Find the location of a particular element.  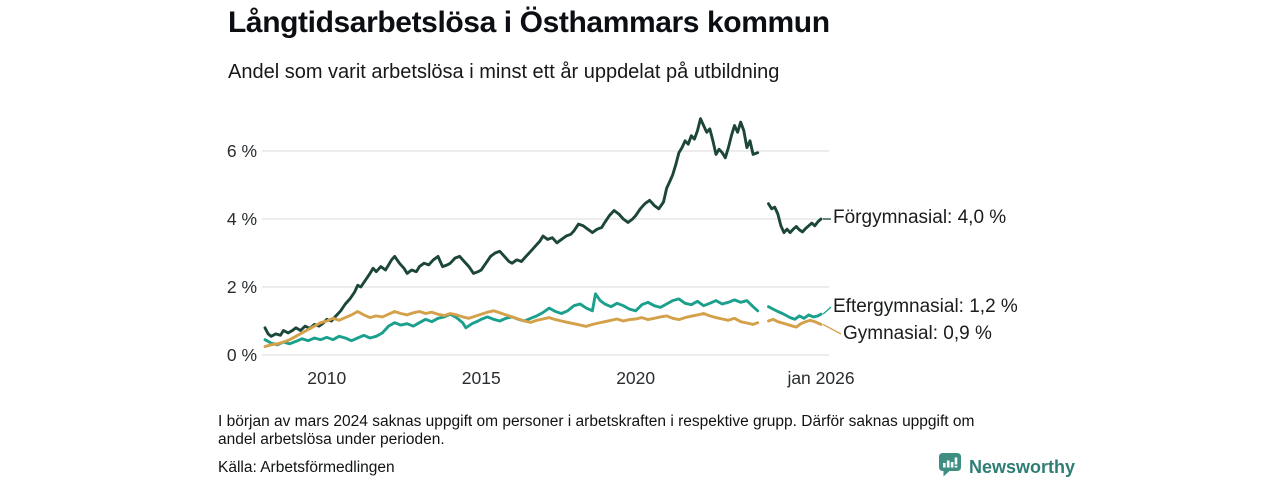

bar-chart-bubble-icon is located at coordinates (950, 467).